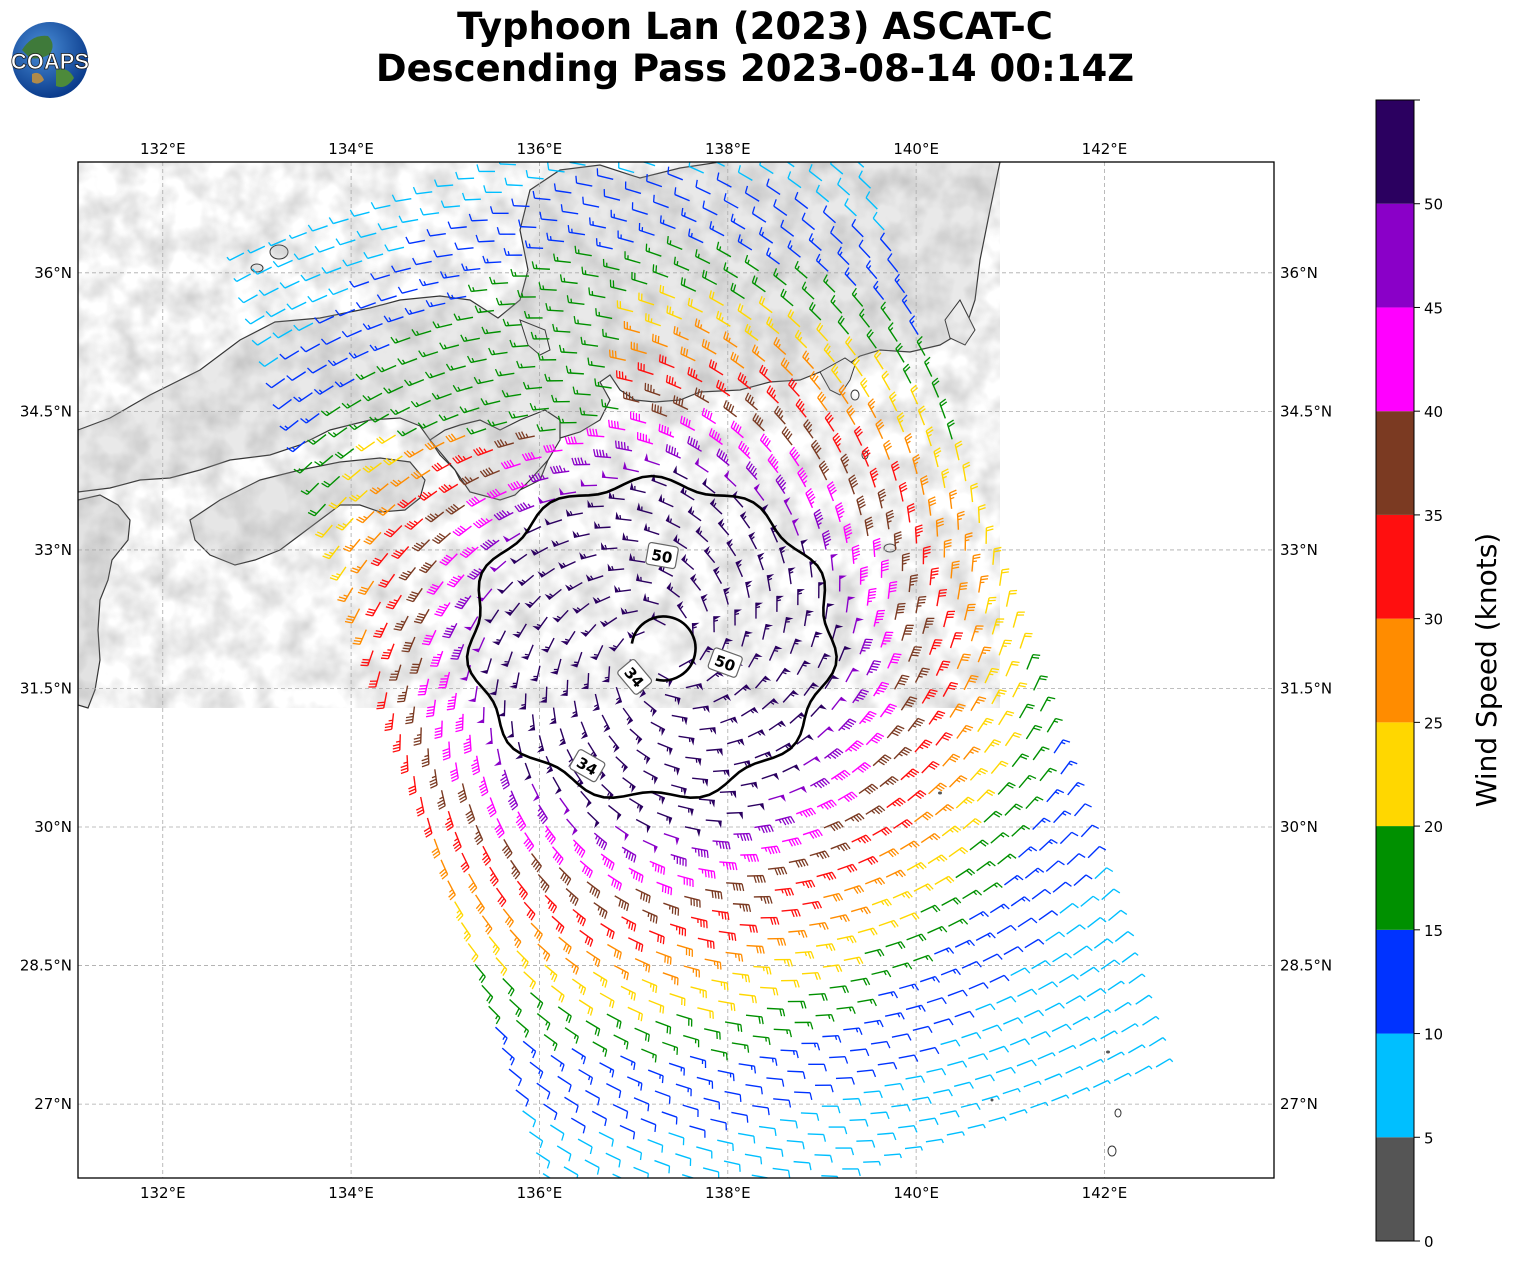 The image size is (1513, 1264). What do you see at coordinates (46, 411) in the screenshot?
I see `lat-tick-label-left: 34.5°N` at bounding box center [46, 411].